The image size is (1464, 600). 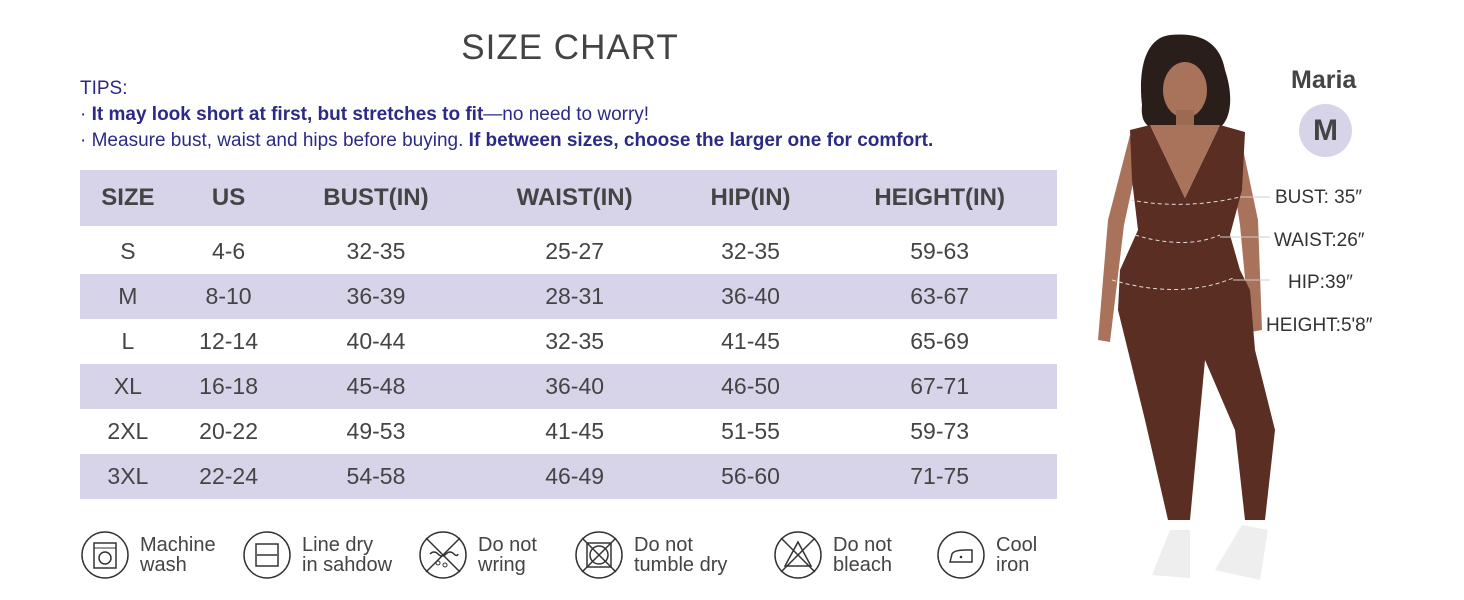 I want to click on table-cell: 40-44, so click(x=376, y=341).